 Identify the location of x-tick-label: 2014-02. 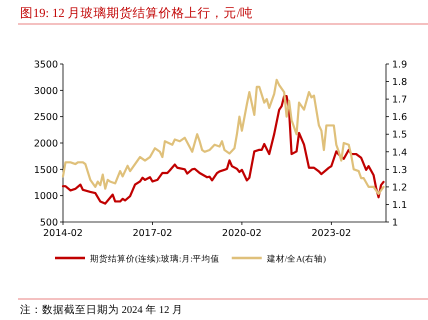
(63, 233).